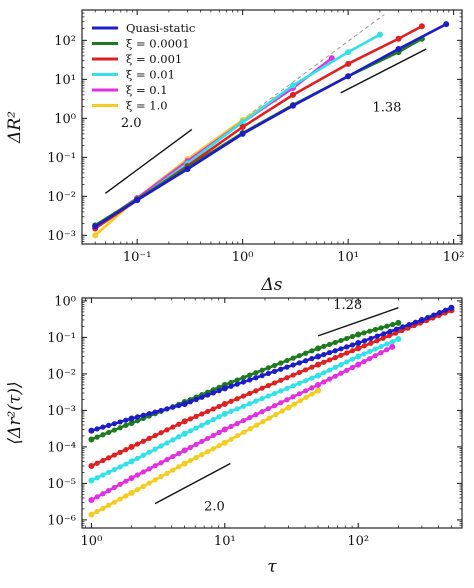 This screenshot has width=474, height=588. What do you see at coordinates (348, 257) in the screenshot?
I see `x-tick-label: 10¹` at bounding box center [348, 257].